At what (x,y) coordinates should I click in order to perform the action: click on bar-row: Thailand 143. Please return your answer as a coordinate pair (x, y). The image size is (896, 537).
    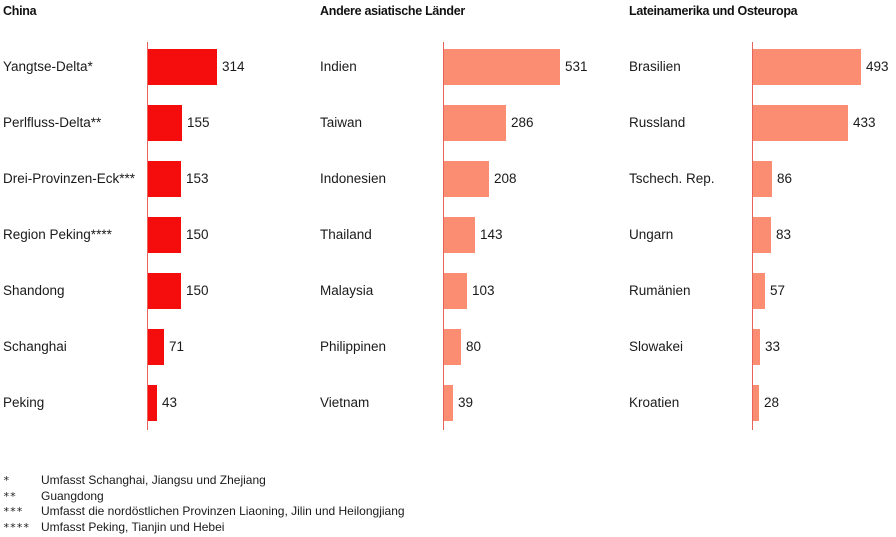
    Looking at the image, I should click on (452, 235).